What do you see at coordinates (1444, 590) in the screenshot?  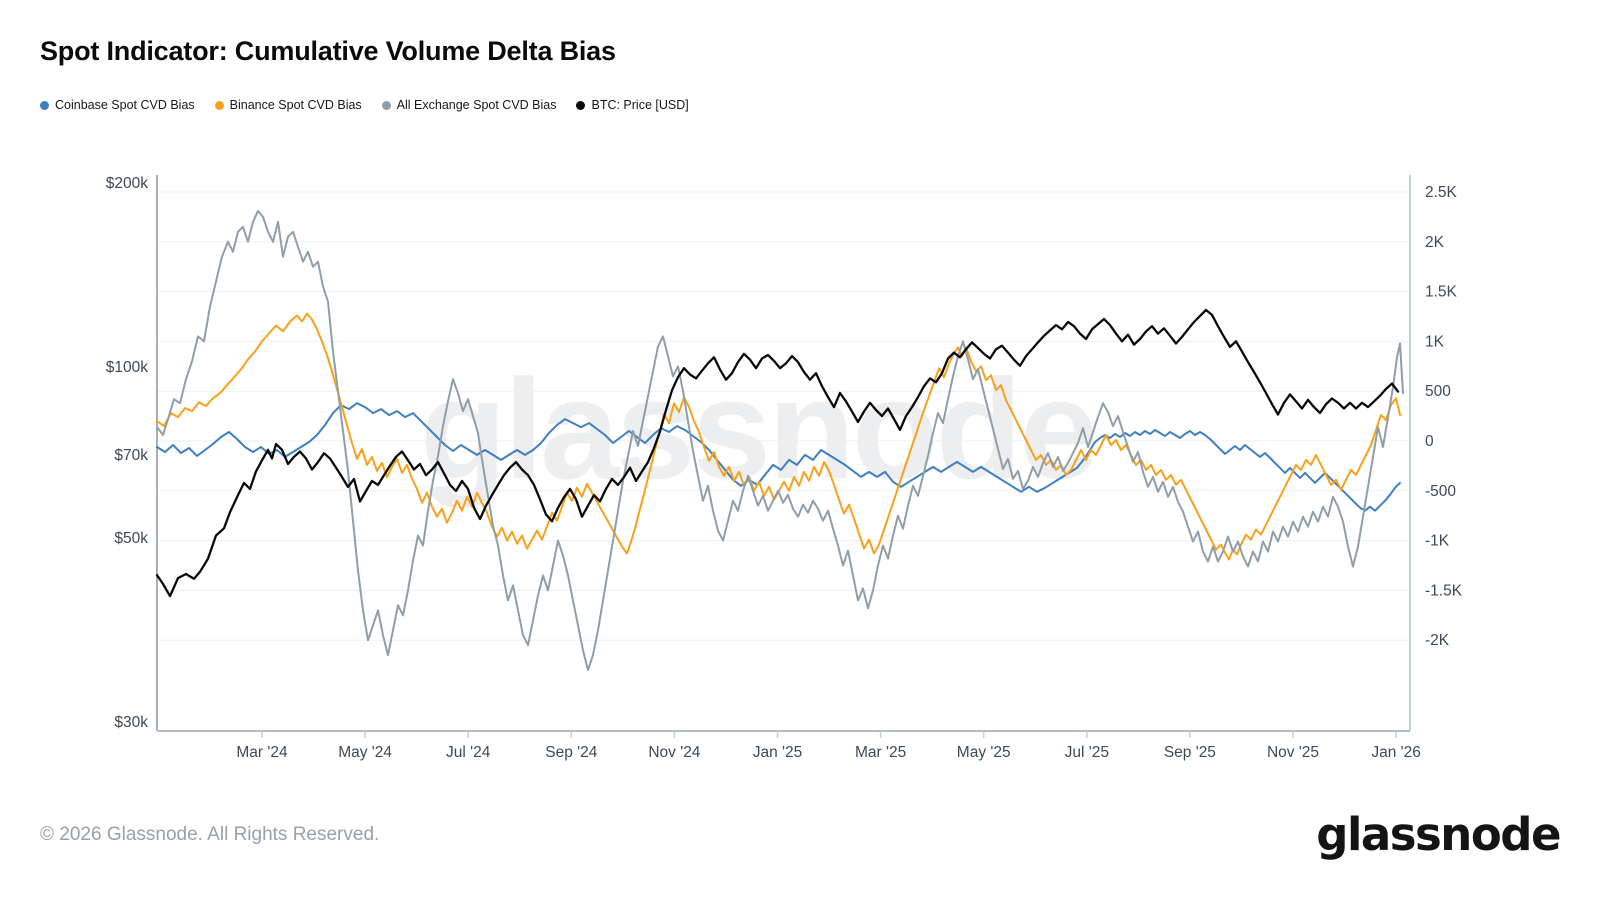 I see `right-axis-label: -1.5K` at bounding box center [1444, 590].